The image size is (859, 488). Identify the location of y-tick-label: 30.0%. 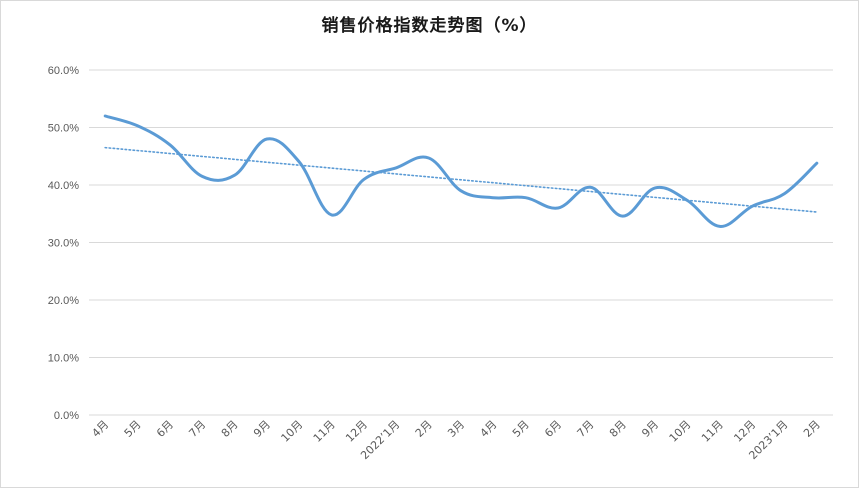
(63, 244).